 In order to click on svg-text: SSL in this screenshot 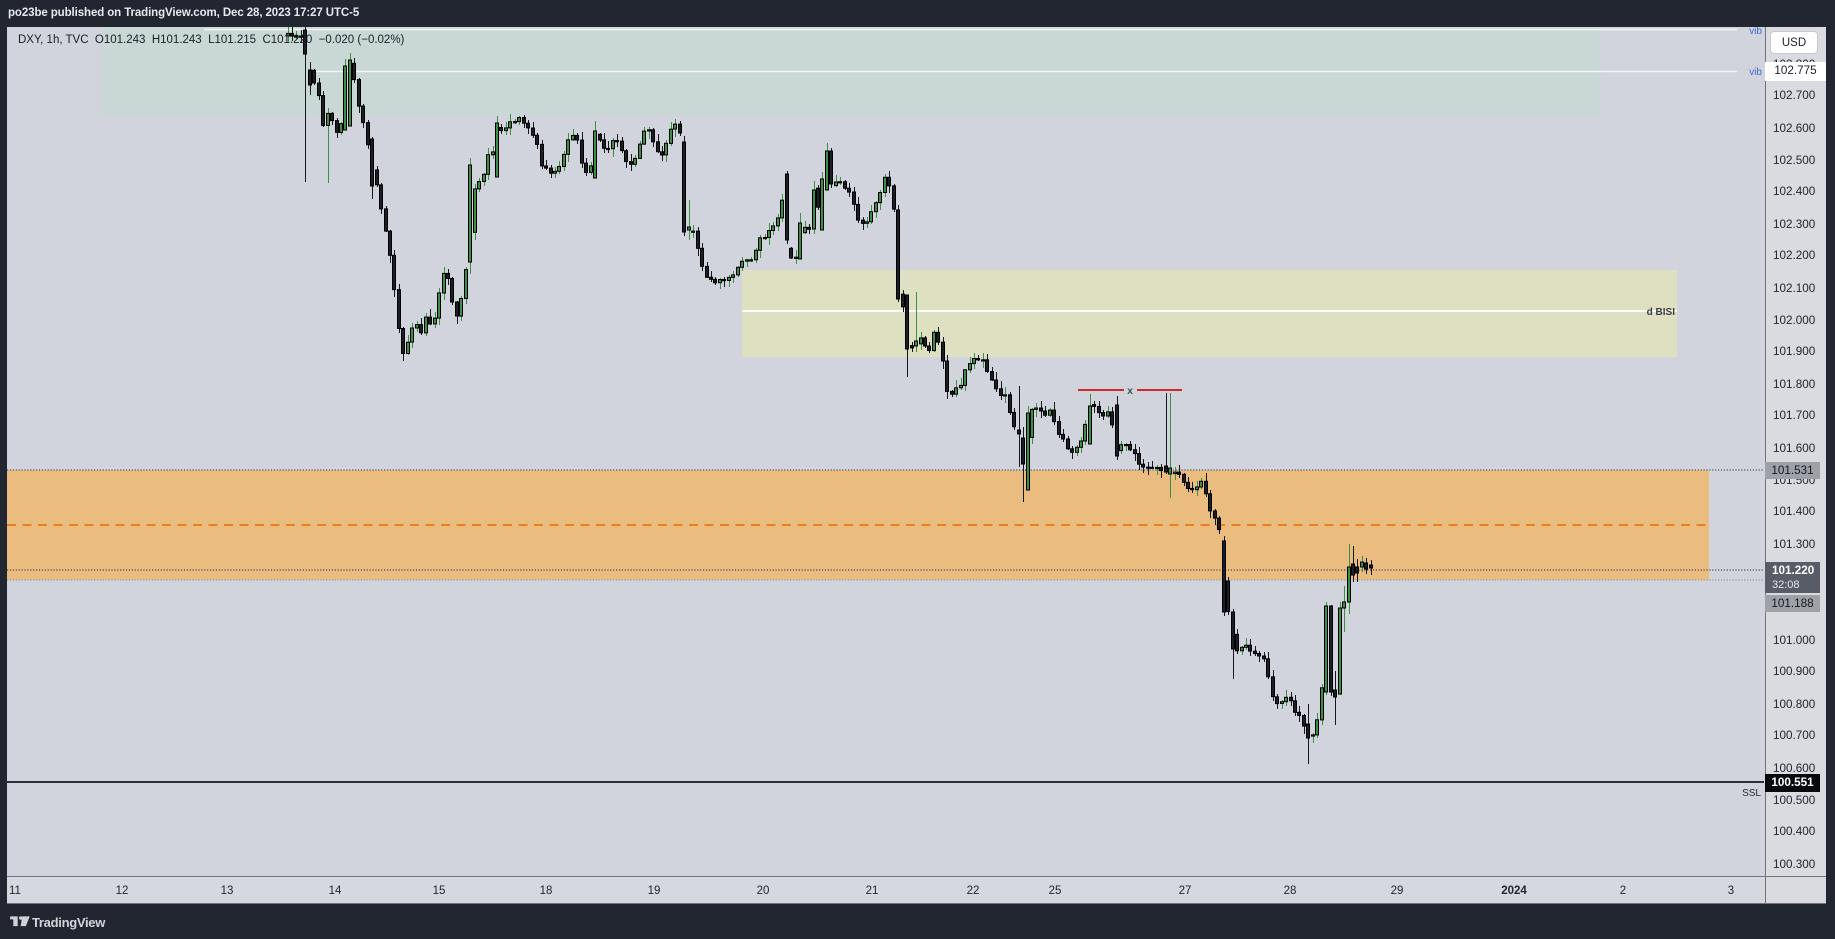, I will do `click(1751, 793)`.